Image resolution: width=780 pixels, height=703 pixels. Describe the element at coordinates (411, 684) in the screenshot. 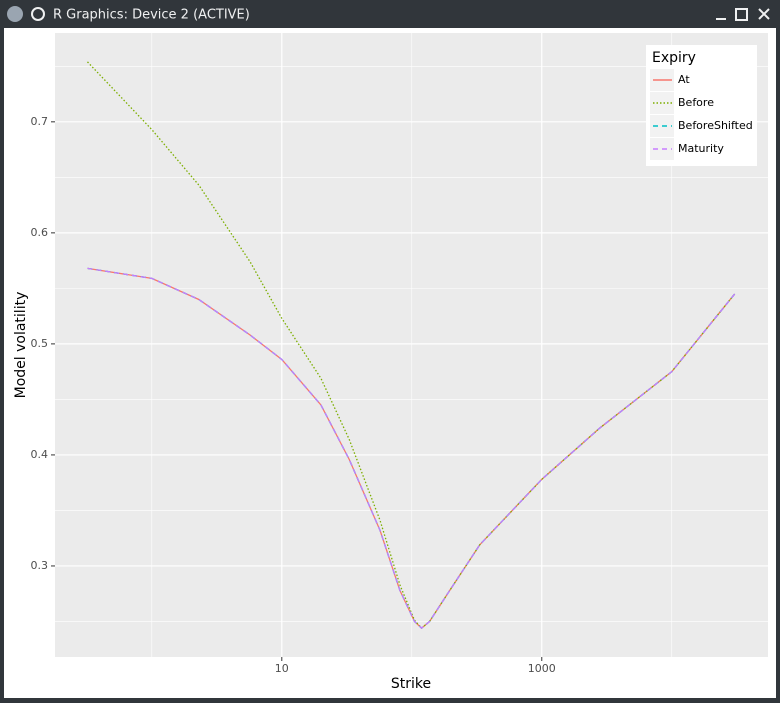

I see `x-axis-title: Strike` at that location.